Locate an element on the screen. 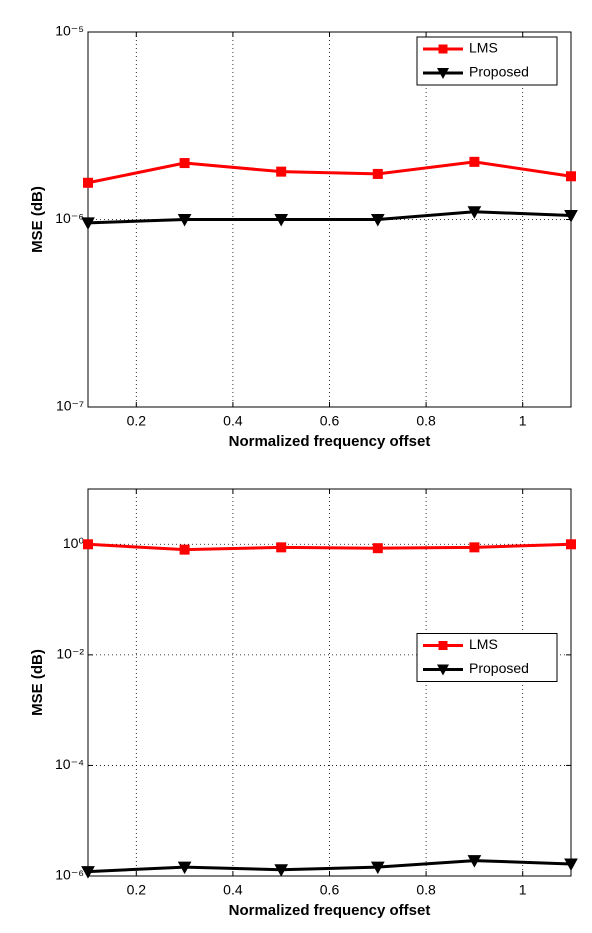 This screenshot has height=933, width=592. y-tick-label: 10⁻⁴ is located at coordinates (69, 764).